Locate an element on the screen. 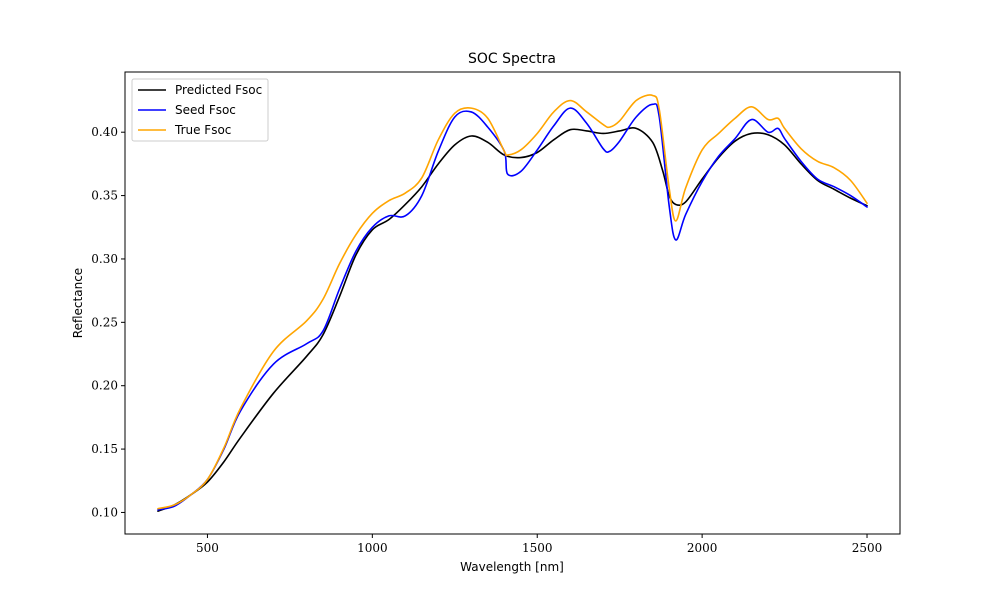 The width and height of the screenshot is (1000, 600). x-axis: 500 1000 1500 2000 2500 is located at coordinates (539, 544).